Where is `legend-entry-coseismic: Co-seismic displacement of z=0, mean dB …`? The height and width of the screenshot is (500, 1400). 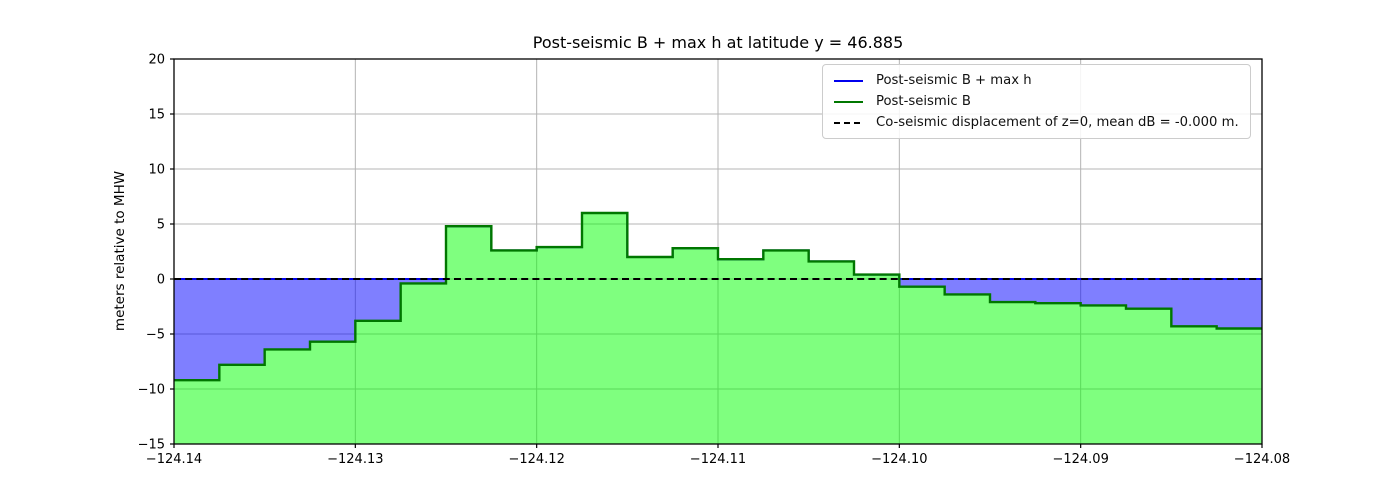
legend-entry-coseismic: Co-seismic displacement of z=0, mean dB … is located at coordinates (1036, 122).